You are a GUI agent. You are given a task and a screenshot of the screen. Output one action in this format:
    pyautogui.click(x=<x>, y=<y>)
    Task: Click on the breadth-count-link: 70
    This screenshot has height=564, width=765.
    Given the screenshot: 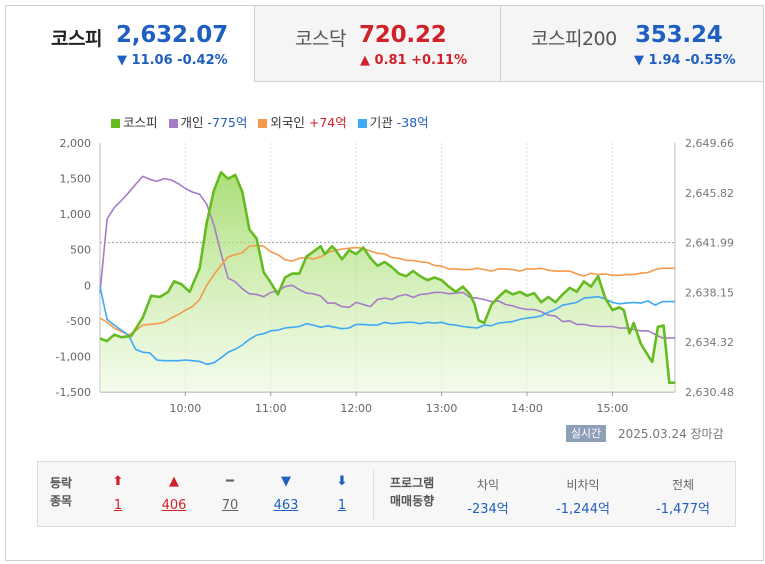 What is the action you would take?
    pyautogui.click(x=230, y=505)
    